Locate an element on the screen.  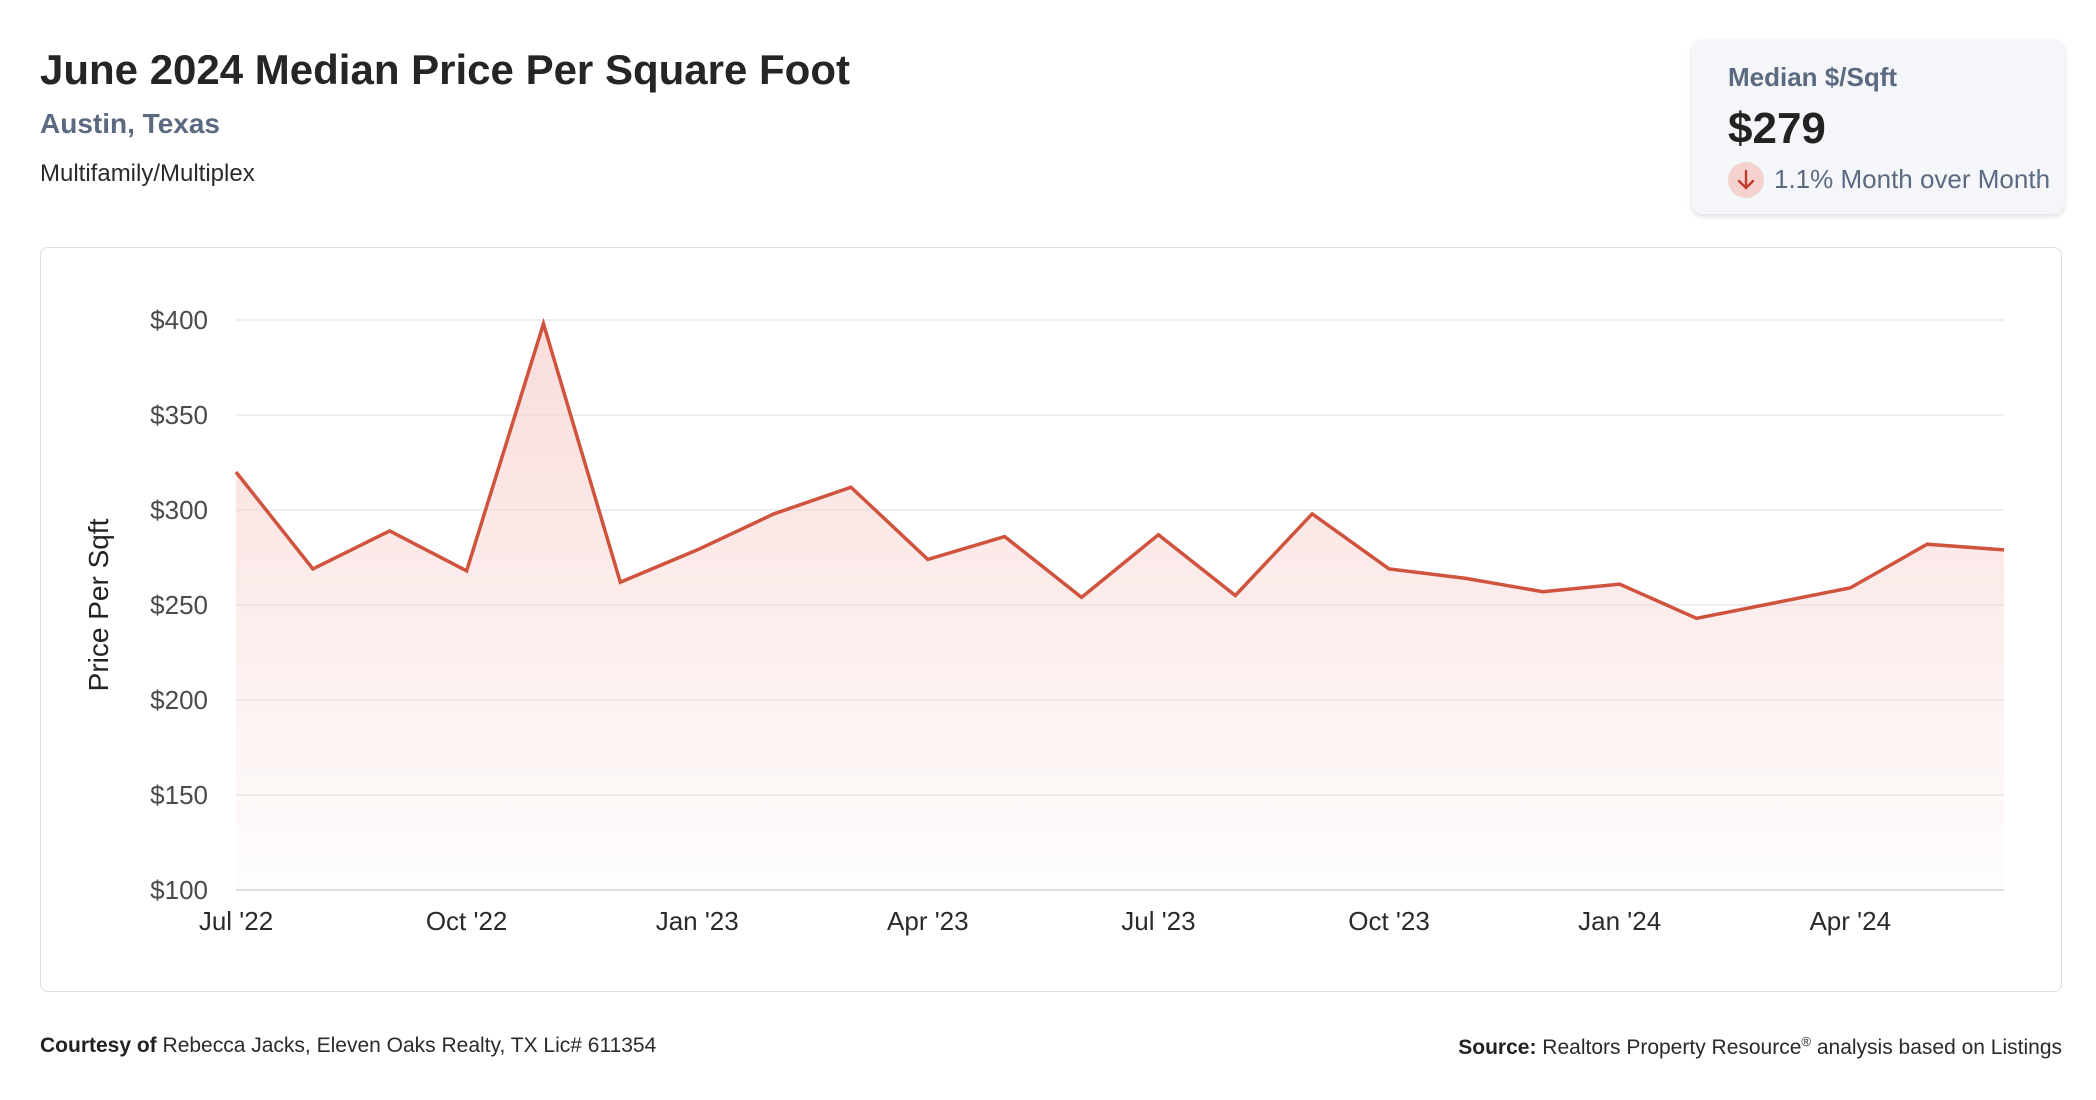
courtesy-label: Courtesy of is located at coordinates (98, 1045).